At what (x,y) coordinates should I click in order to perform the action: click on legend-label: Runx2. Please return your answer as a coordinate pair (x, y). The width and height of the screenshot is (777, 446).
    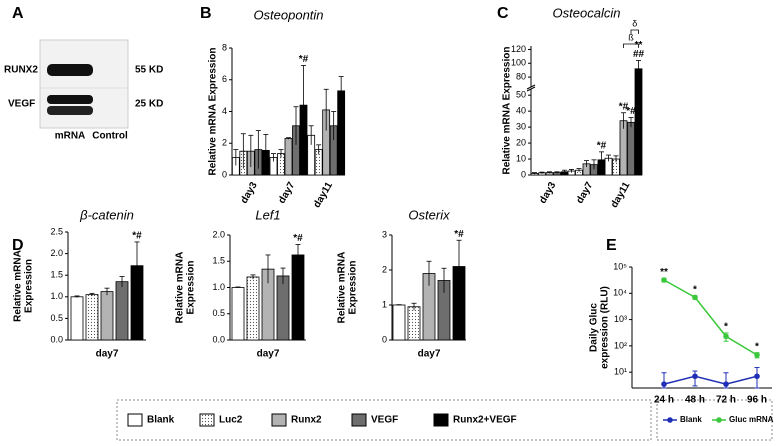
    Looking at the image, I should click on (306, 420).